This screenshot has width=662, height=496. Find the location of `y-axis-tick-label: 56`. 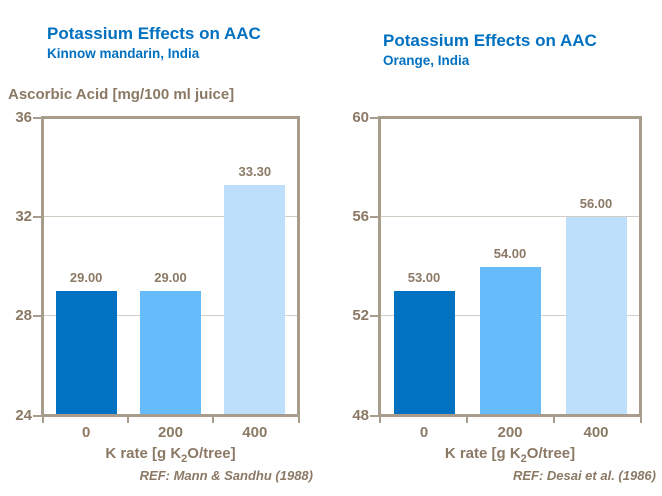

y-axis-tick-label: 56 is located at coordinates (360, 216).